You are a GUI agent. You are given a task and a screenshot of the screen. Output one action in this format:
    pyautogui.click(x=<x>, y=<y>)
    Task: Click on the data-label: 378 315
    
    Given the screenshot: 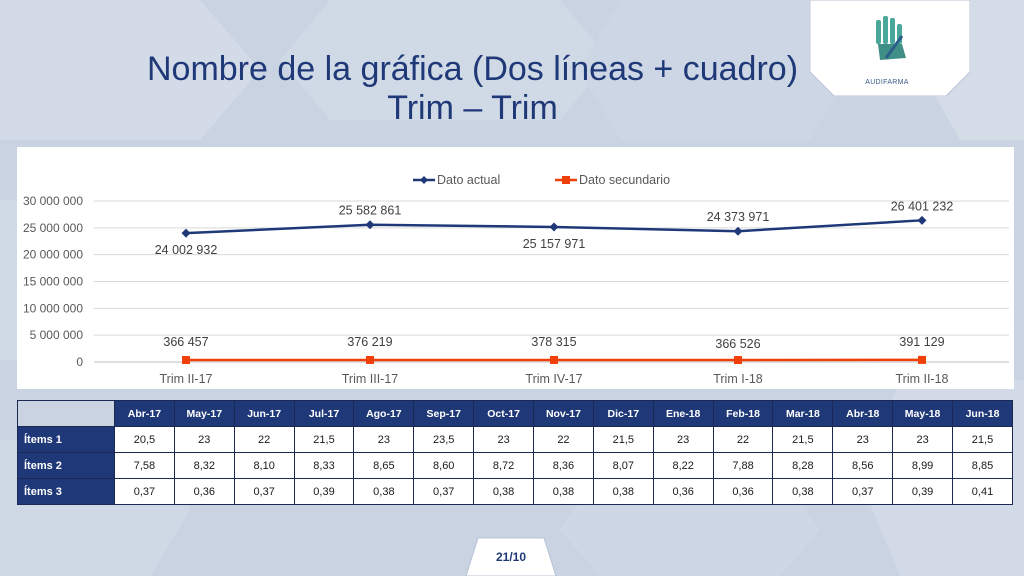 What is the action you would take?
    pyautogui.click(x=553, y=342)
    